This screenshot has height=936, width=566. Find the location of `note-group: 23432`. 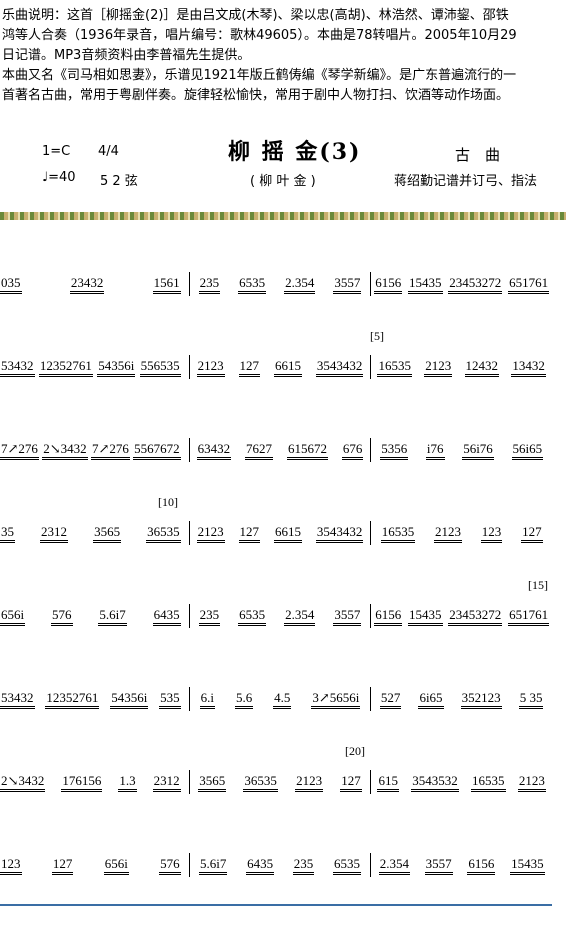

note-group: 23432 is located at coordinates (87, 284).